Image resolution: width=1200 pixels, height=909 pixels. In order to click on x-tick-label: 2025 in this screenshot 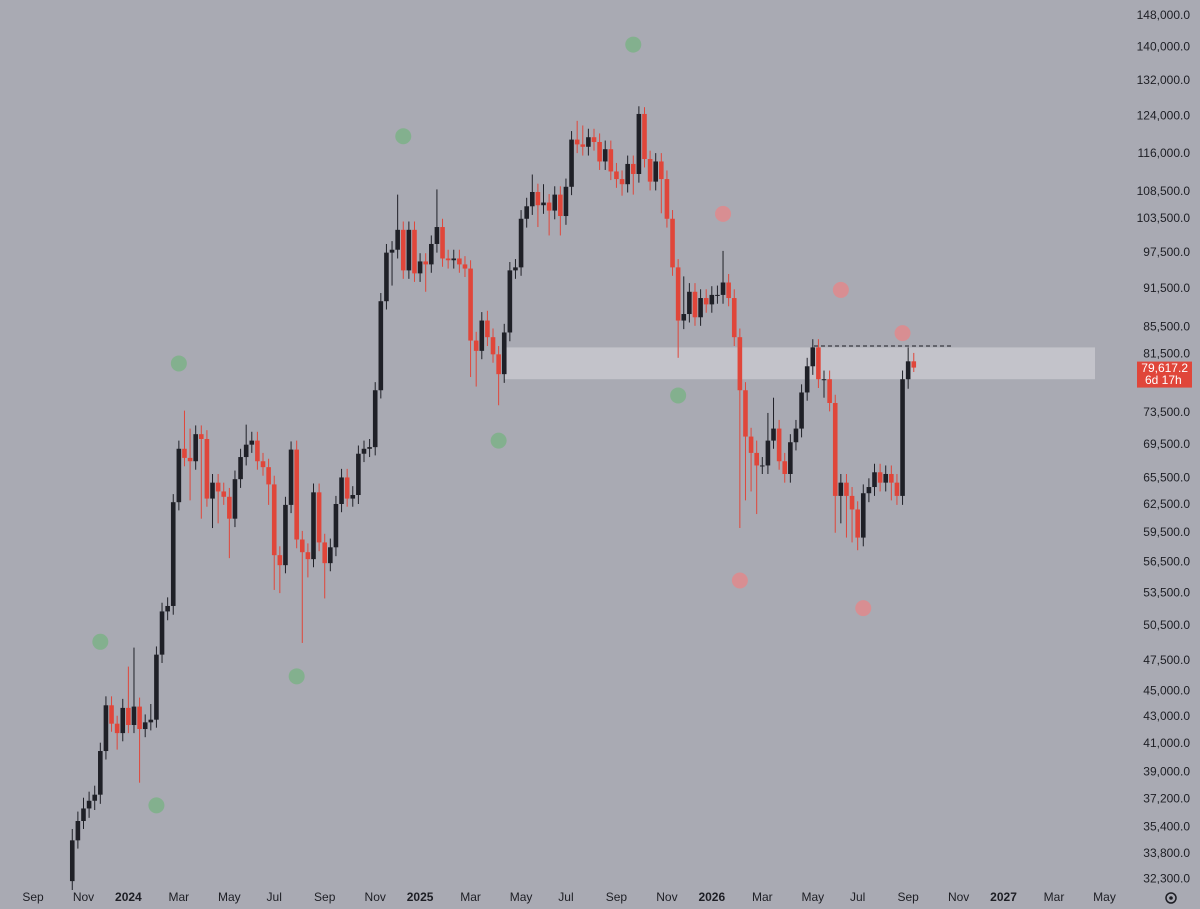, I will do `click(420, 897)`.